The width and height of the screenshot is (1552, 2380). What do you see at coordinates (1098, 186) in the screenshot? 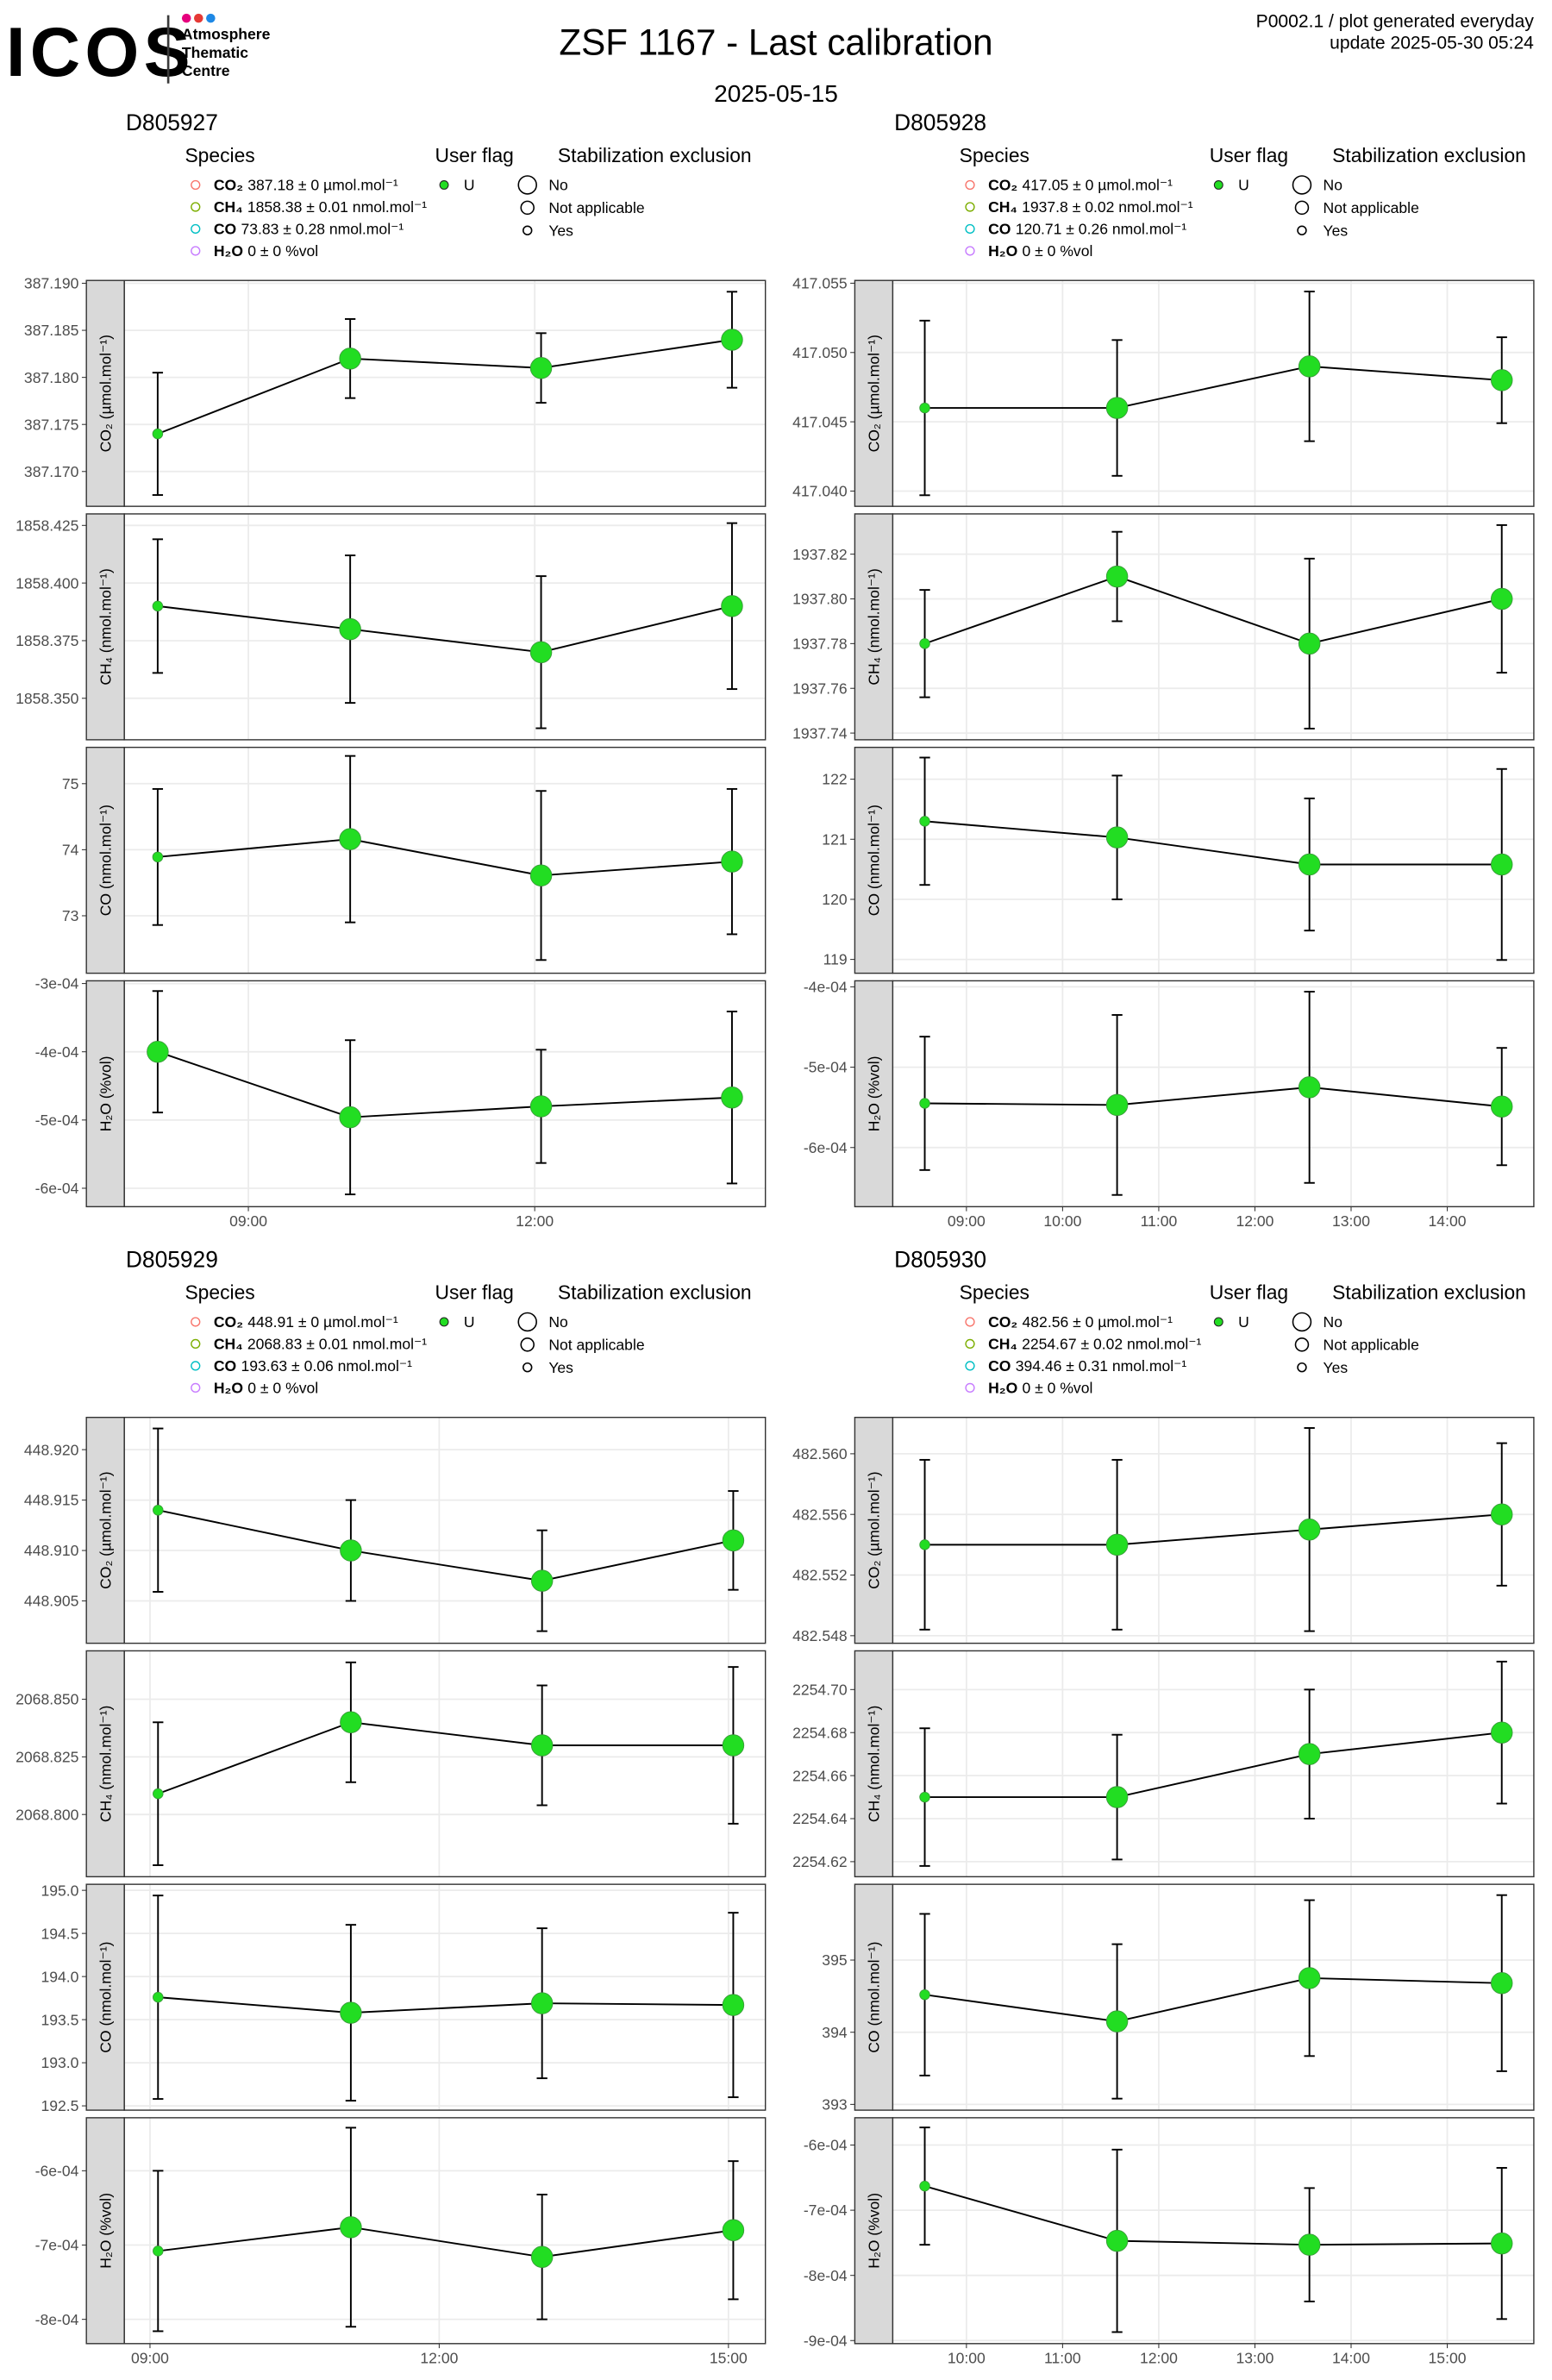
I see `legend-value: 417.05 ± 0 µmol.mol⁻¹` at bounding box center [1098, 186].